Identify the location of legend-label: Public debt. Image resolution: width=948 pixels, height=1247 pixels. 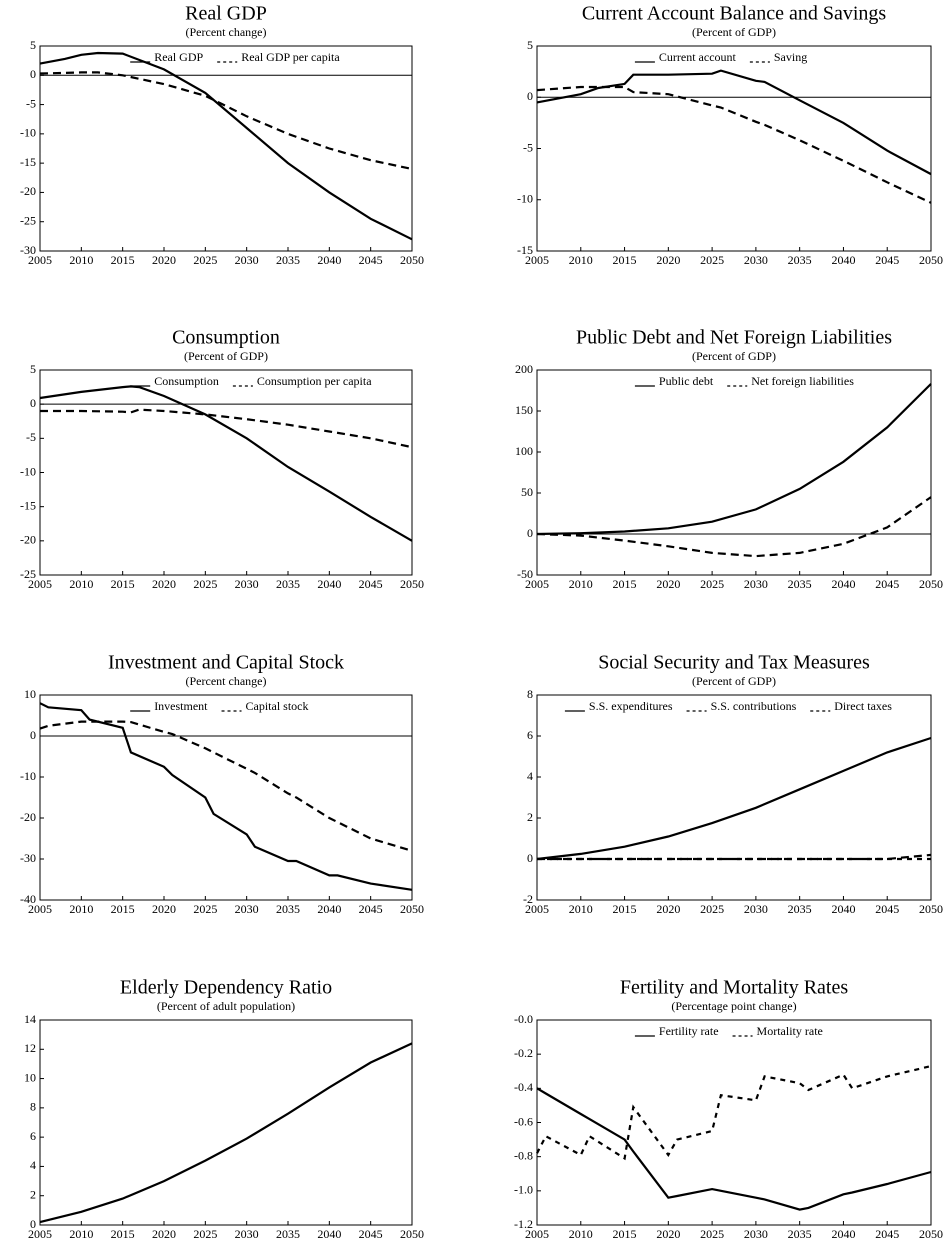
(686, 381).